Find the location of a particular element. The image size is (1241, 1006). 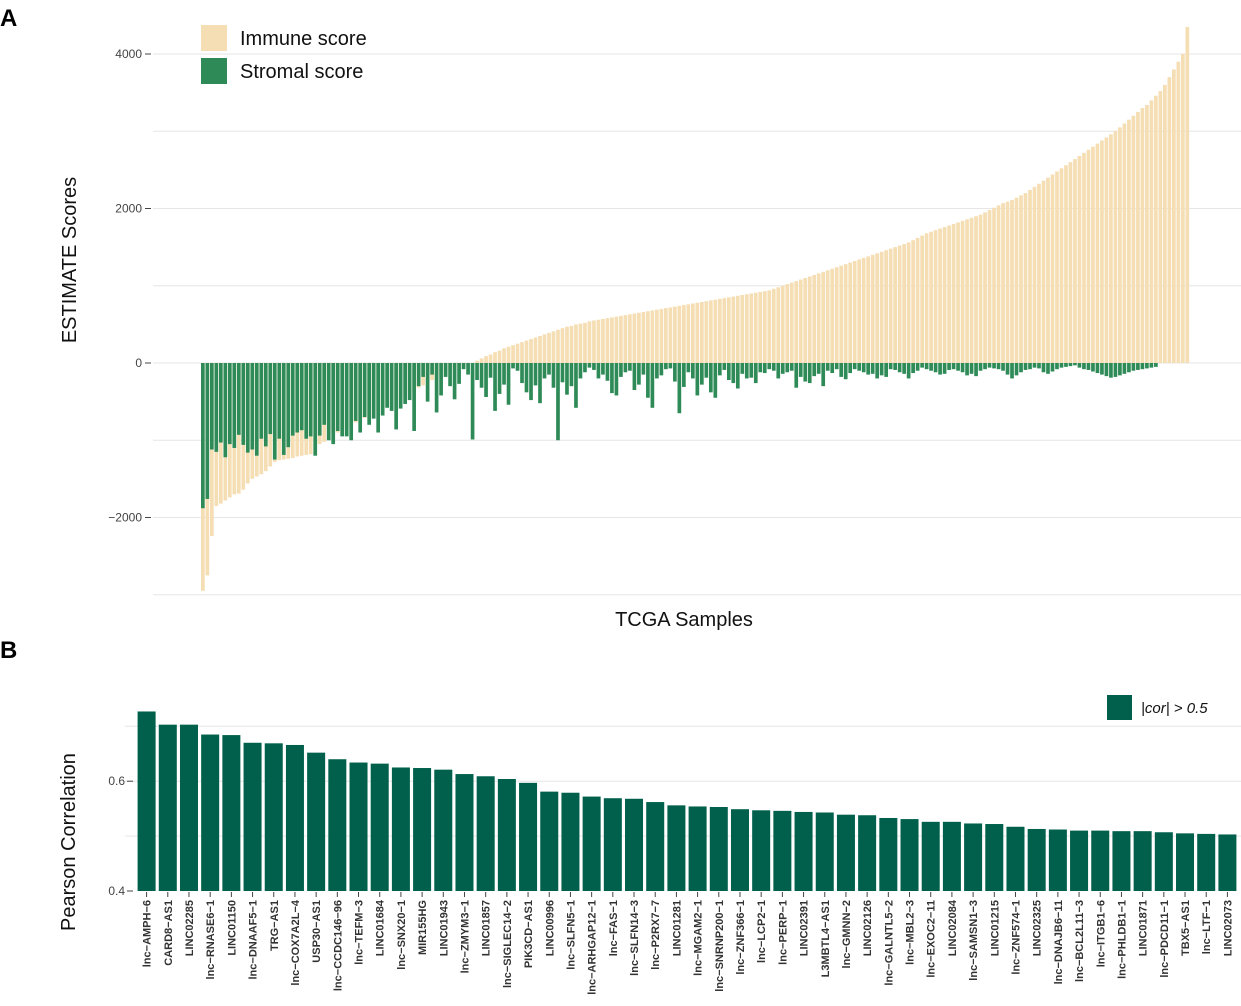

category-label: lnc−COX7A2L−4 is located at coordinates (296, 942).